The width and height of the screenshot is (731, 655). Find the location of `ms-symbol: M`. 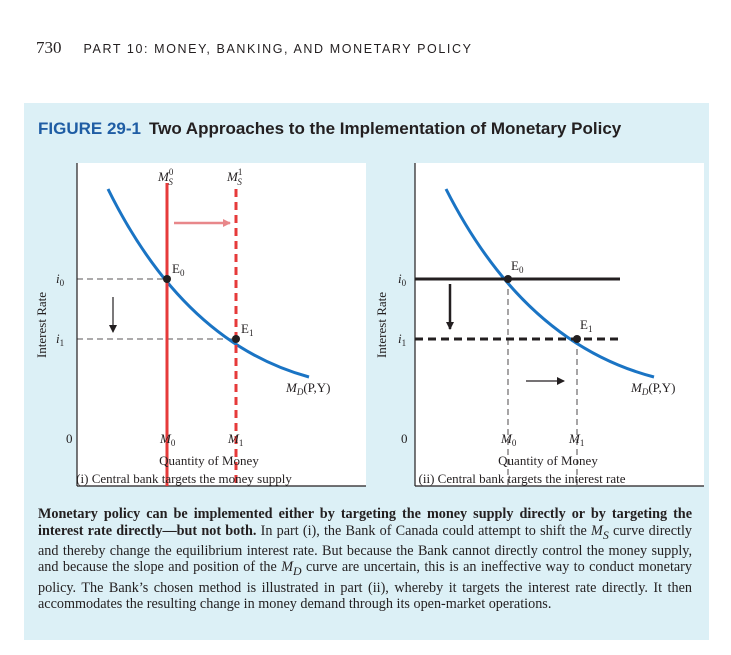

ms-symbol: M is located at coordinates (597, 530).